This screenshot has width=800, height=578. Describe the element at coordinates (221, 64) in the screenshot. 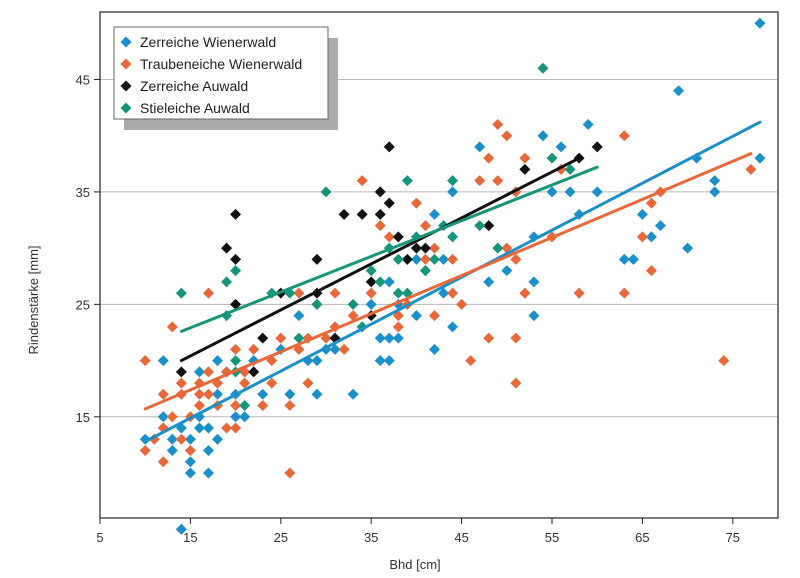

I see `legend-label-traubeneiche-wienerwald: Traubeneiche Wienerwald` at that location.